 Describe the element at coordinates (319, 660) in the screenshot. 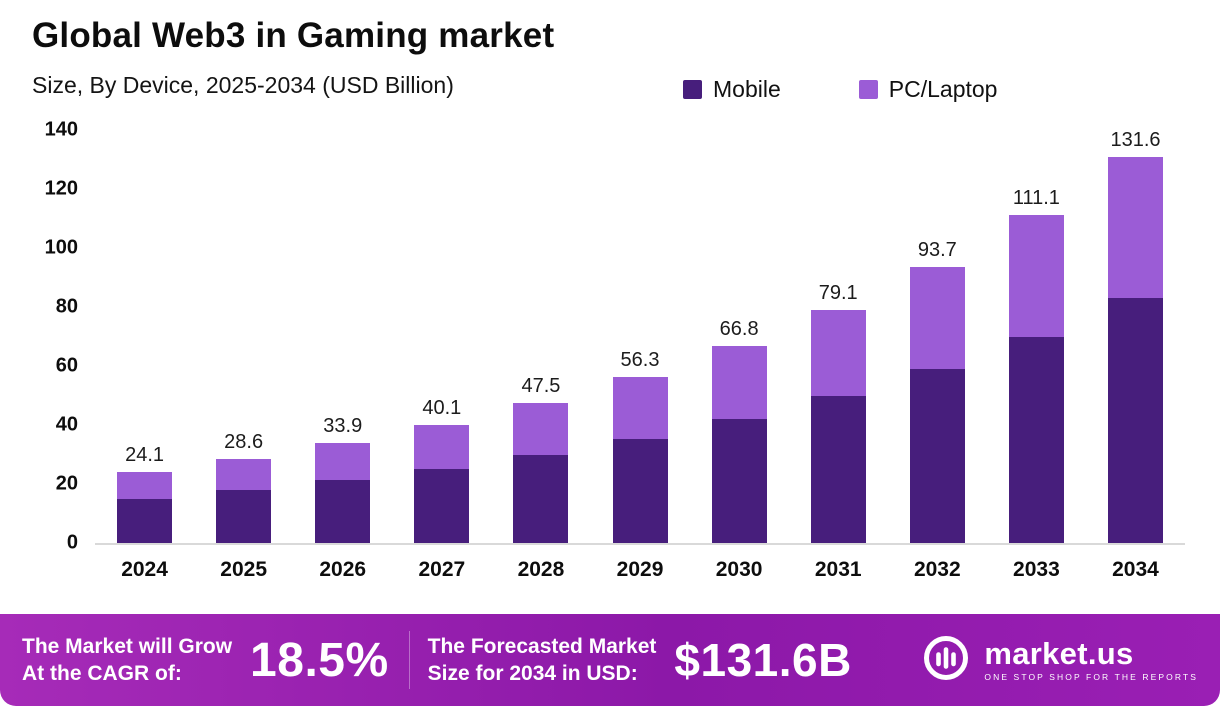

I see `cagr-value: 18.5%` at that location.